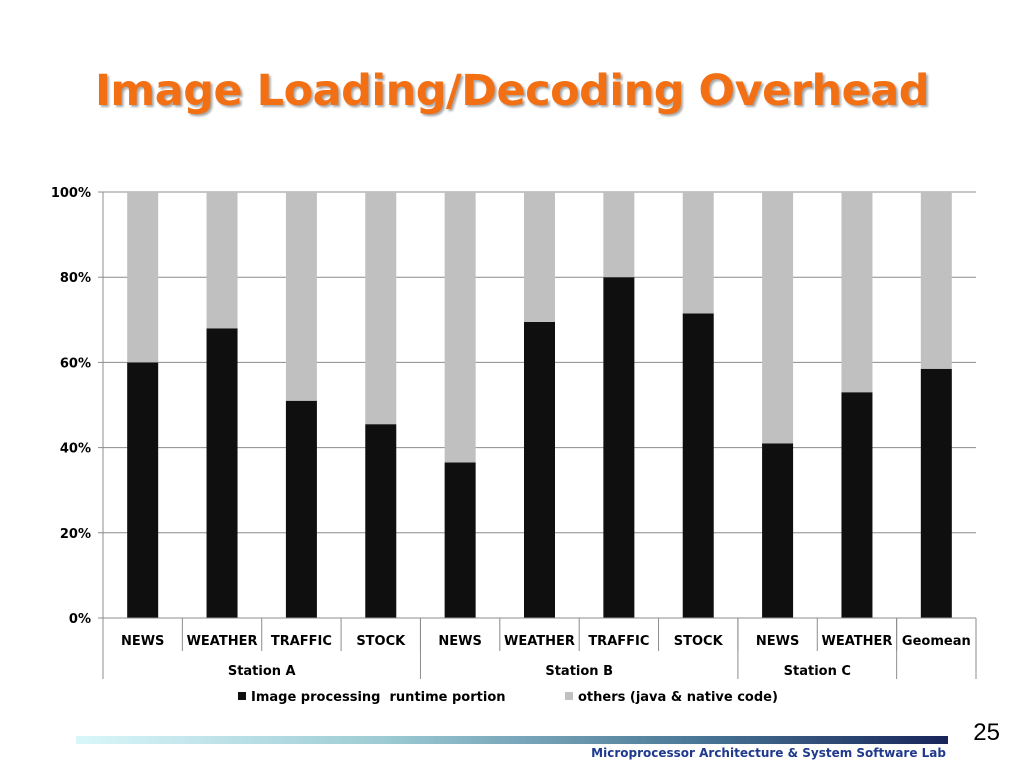 Image resolution: width=1024 pixels, height=768 pixels. I want to click on y-tick-label: 100%, so click(71, 193).